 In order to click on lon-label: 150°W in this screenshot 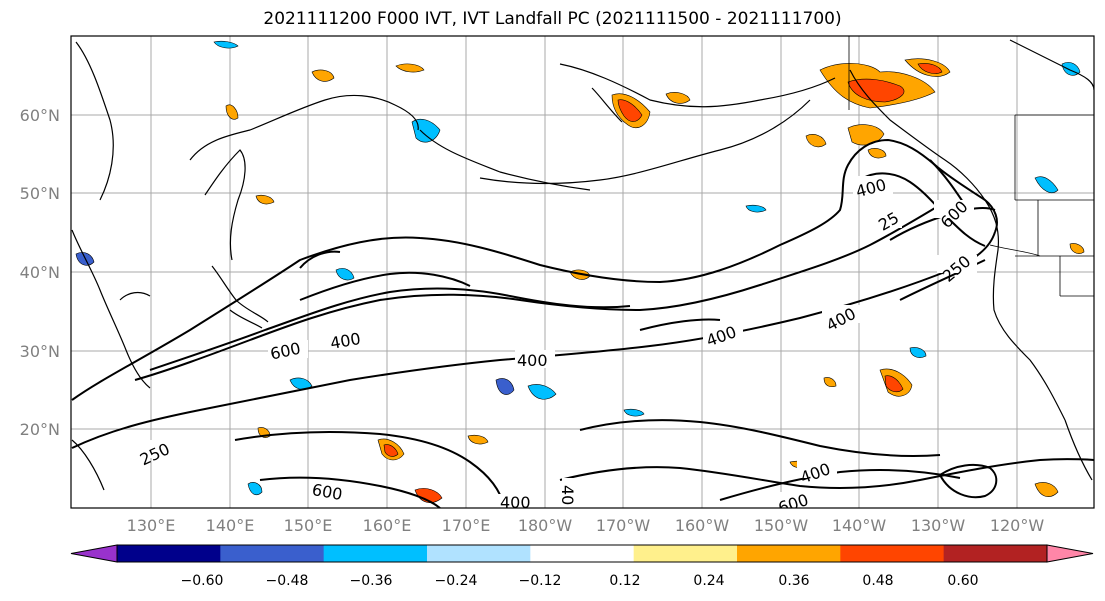, I will do `click(781, 525)`.